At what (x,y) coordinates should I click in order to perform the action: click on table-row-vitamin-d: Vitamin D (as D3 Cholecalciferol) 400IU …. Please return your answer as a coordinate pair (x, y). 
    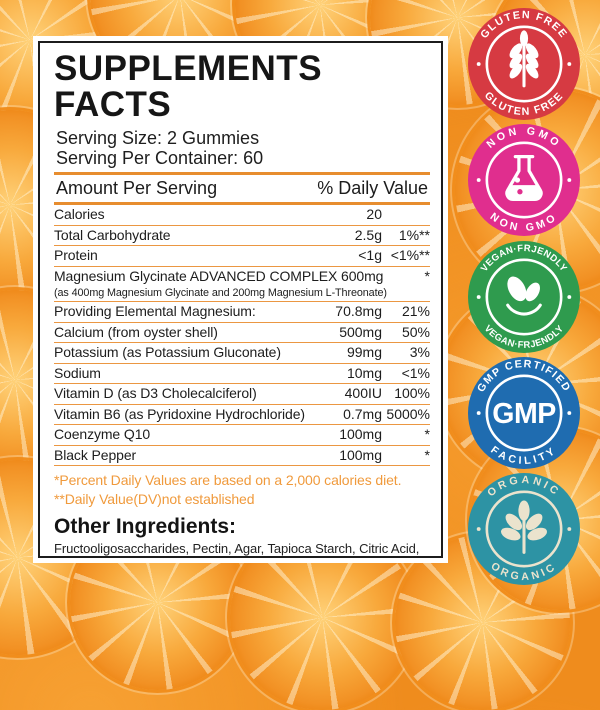
    Looking at the image, I should click on (242, 394).